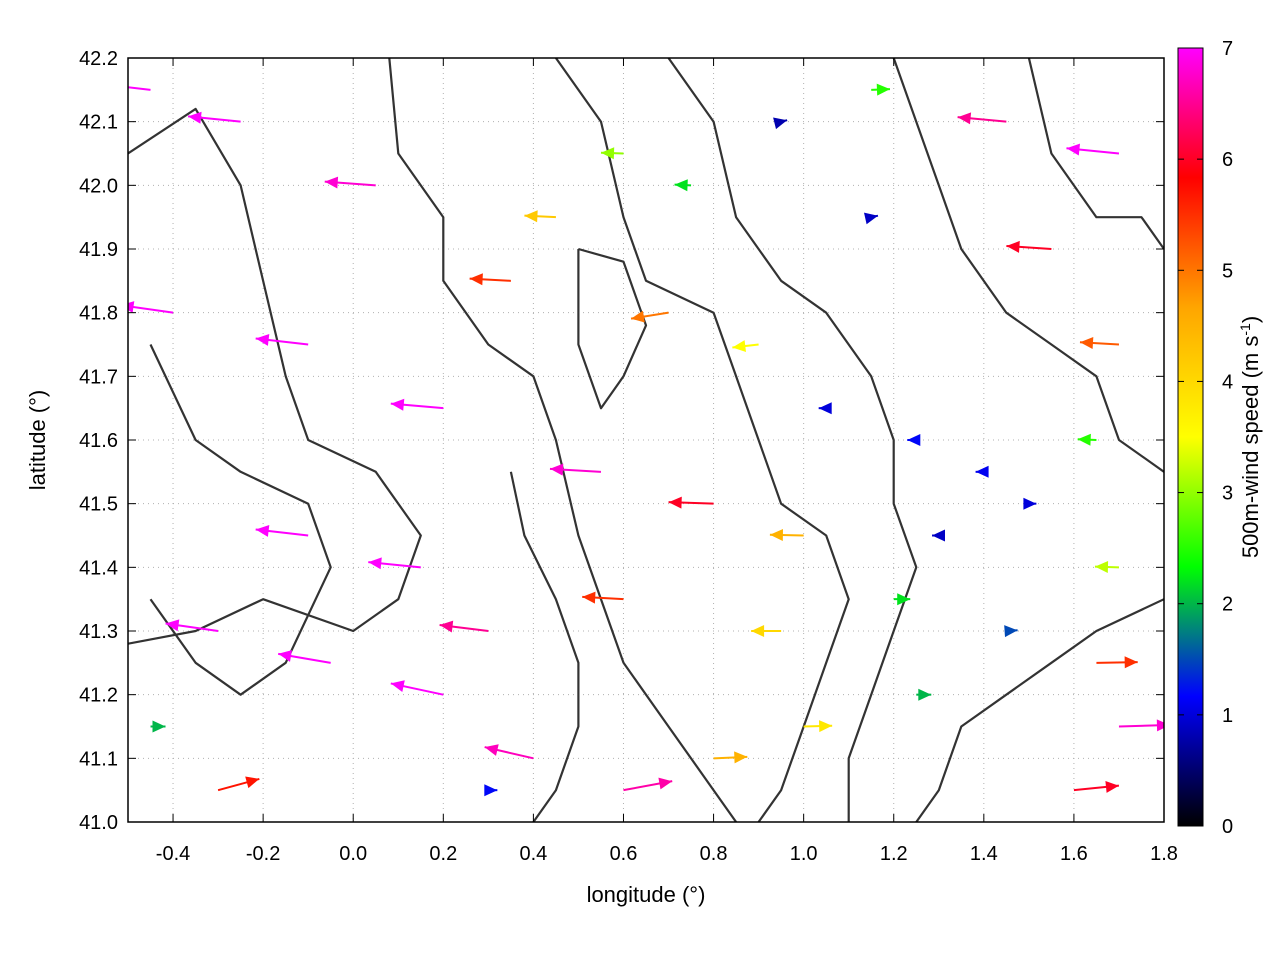 The width and height of the screenshot is (1280, 960). What do you see at coordinates (1227, 49) in the screenshot?
I see `colorbar-tick-label: 7` at bounding box center [1227, 49].